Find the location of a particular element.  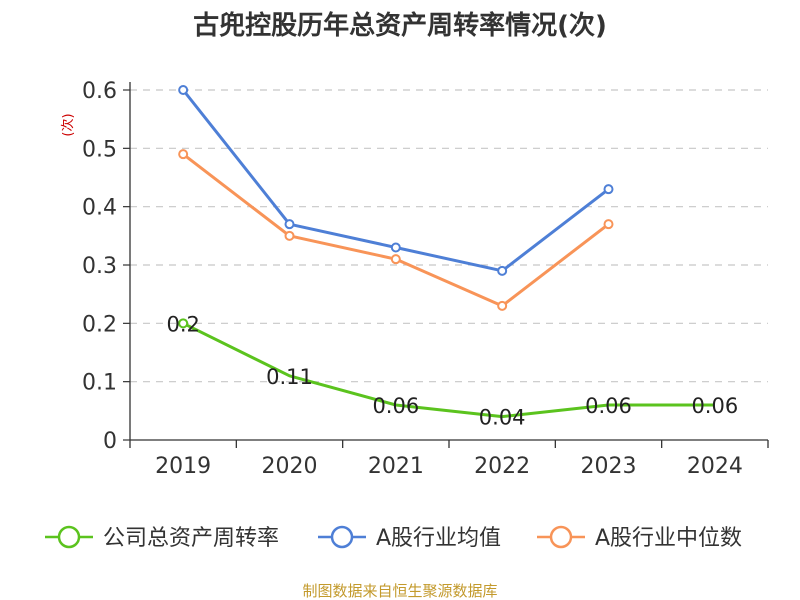

y-tick-label: 0.4 is located at coordinates (99, 208).